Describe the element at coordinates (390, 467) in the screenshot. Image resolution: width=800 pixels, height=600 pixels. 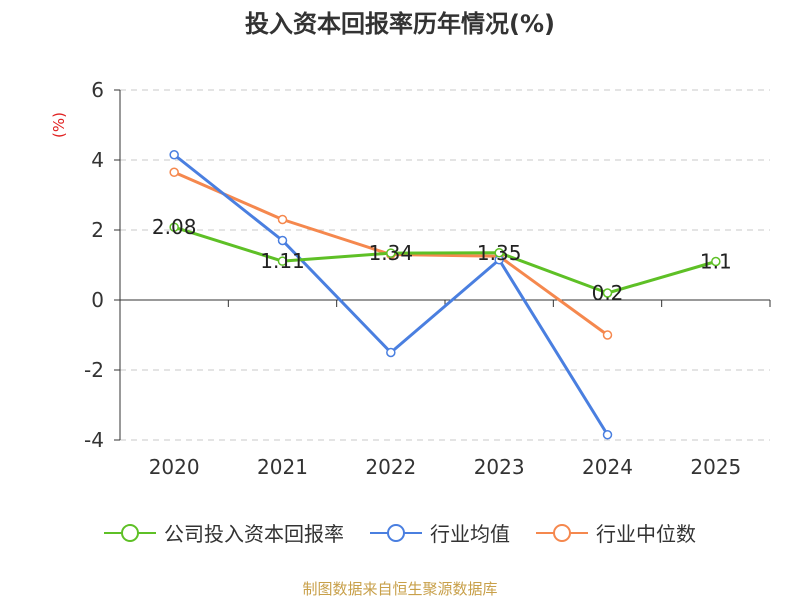
I see `x-tick-label: 2022` at that location.